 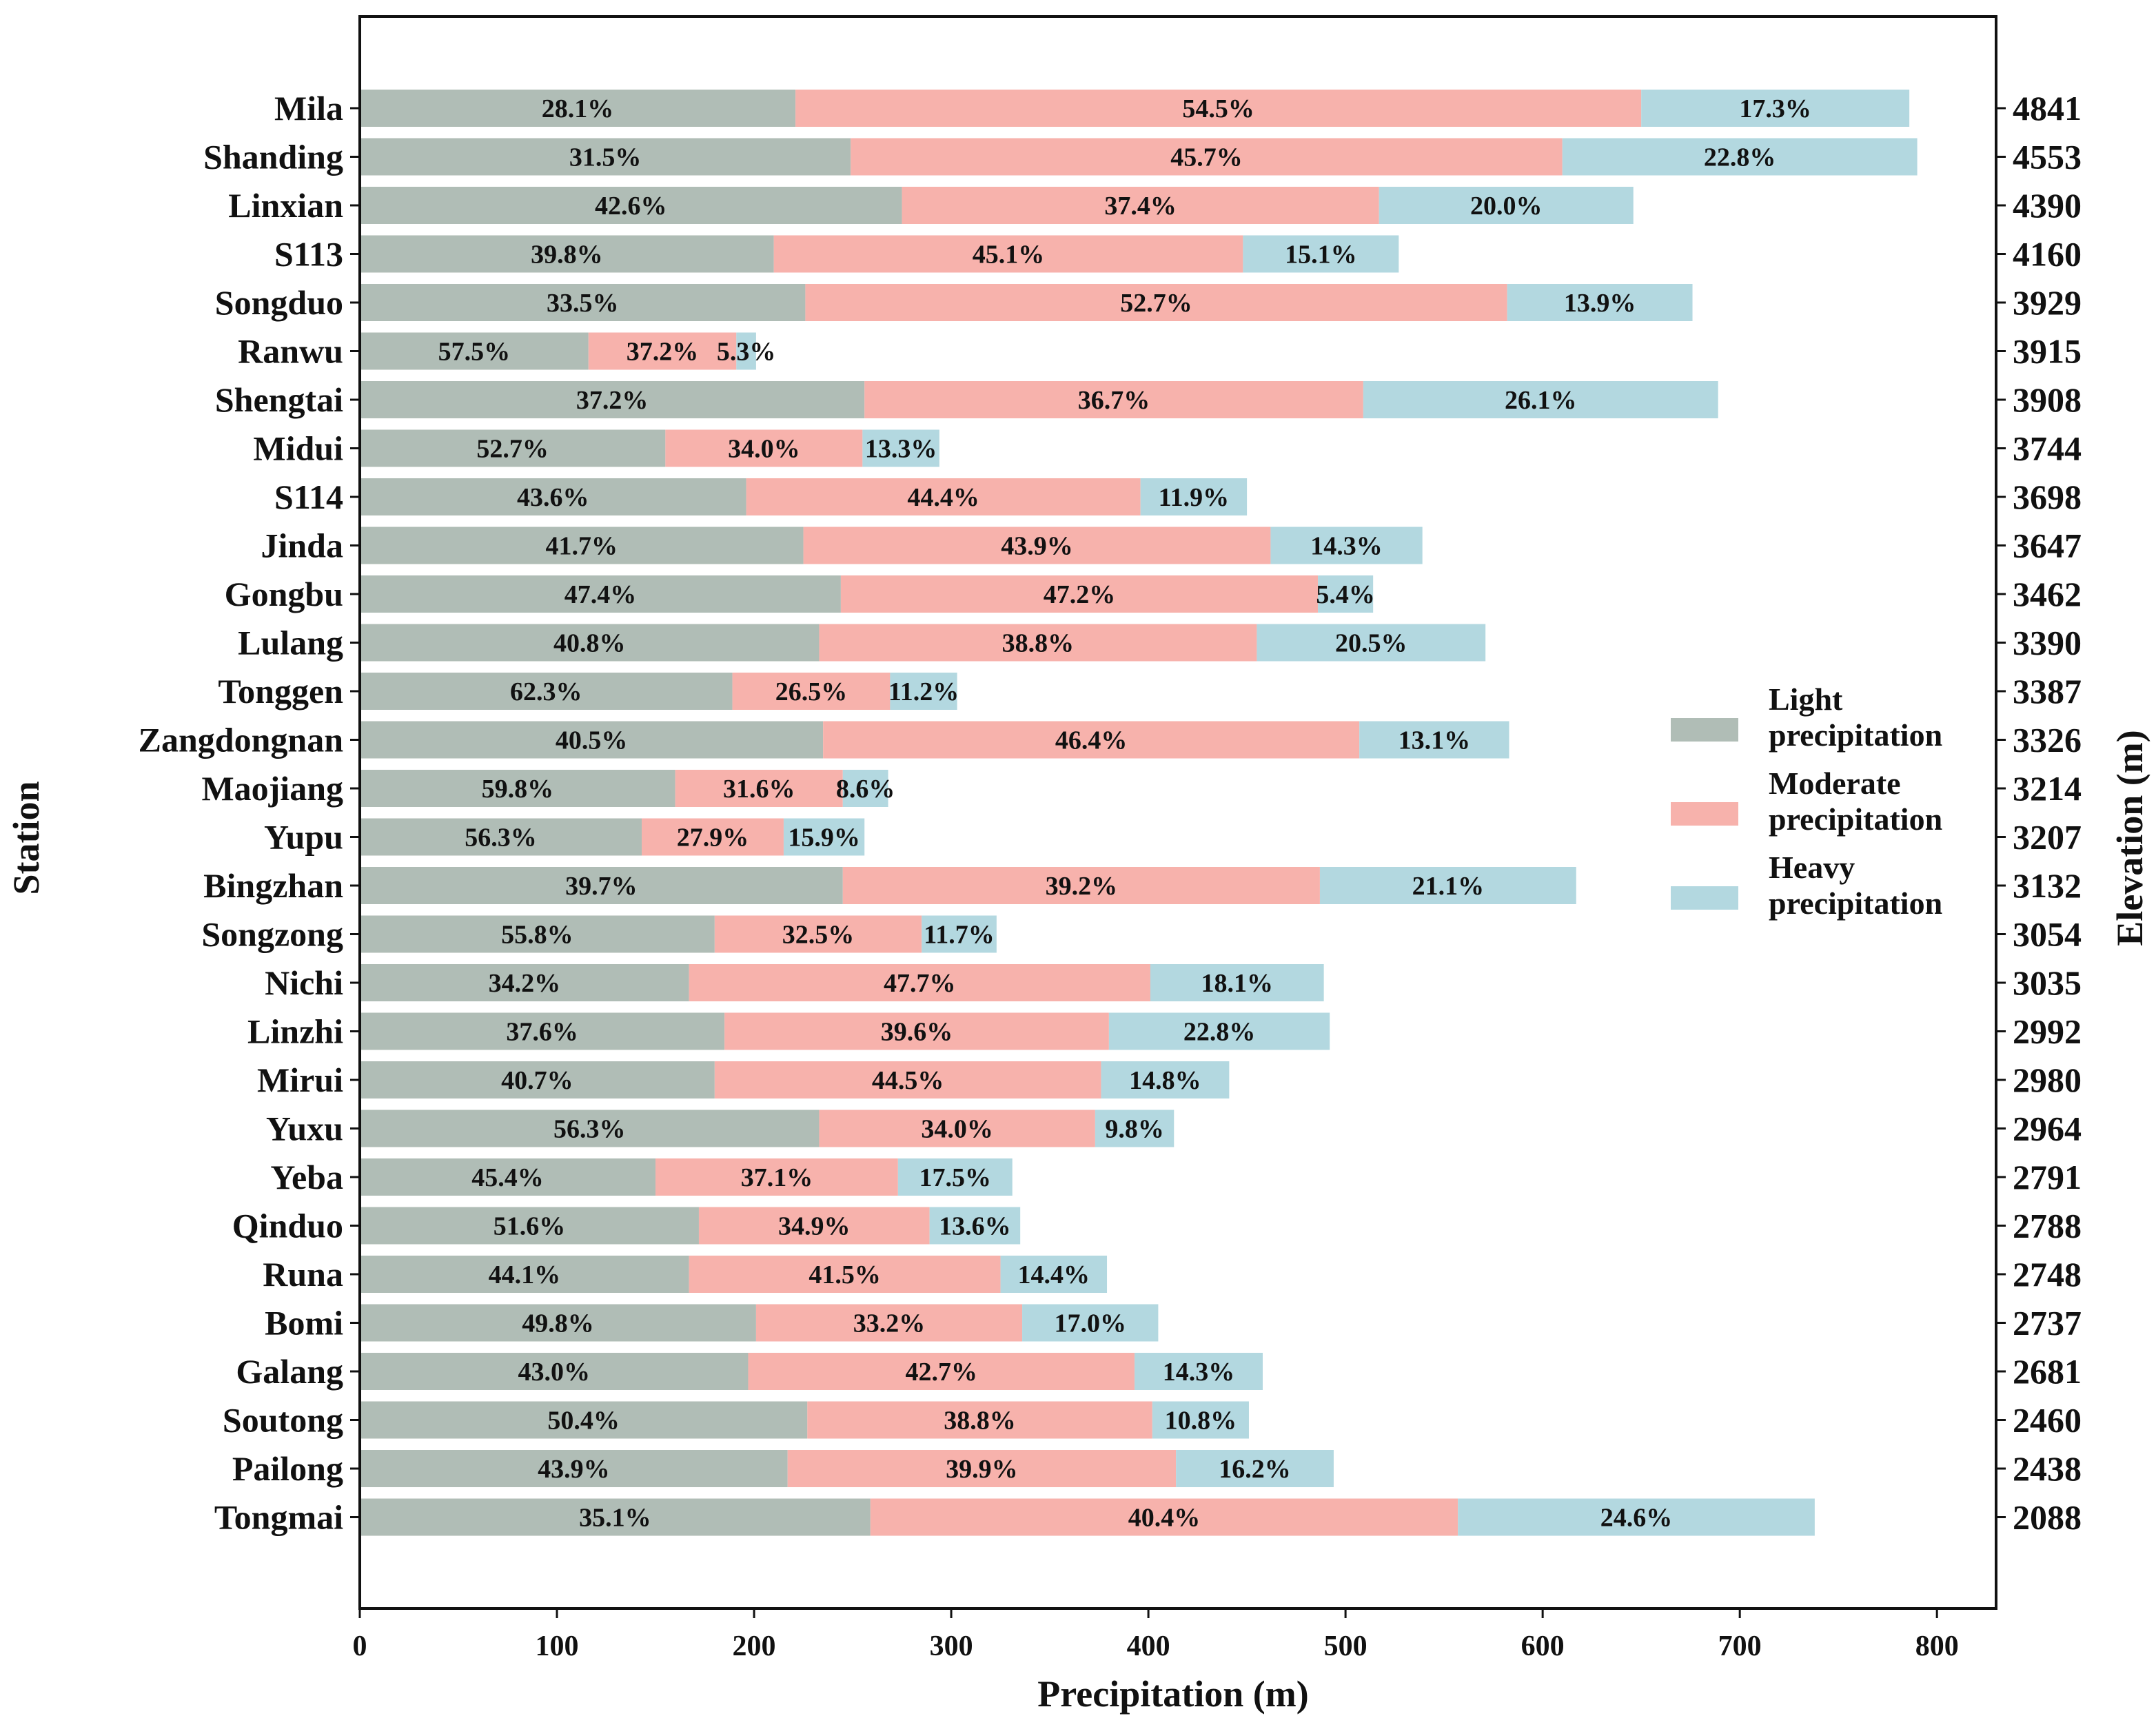 I want to click on elevation-label: 3326, so click(x=2048, y=740).